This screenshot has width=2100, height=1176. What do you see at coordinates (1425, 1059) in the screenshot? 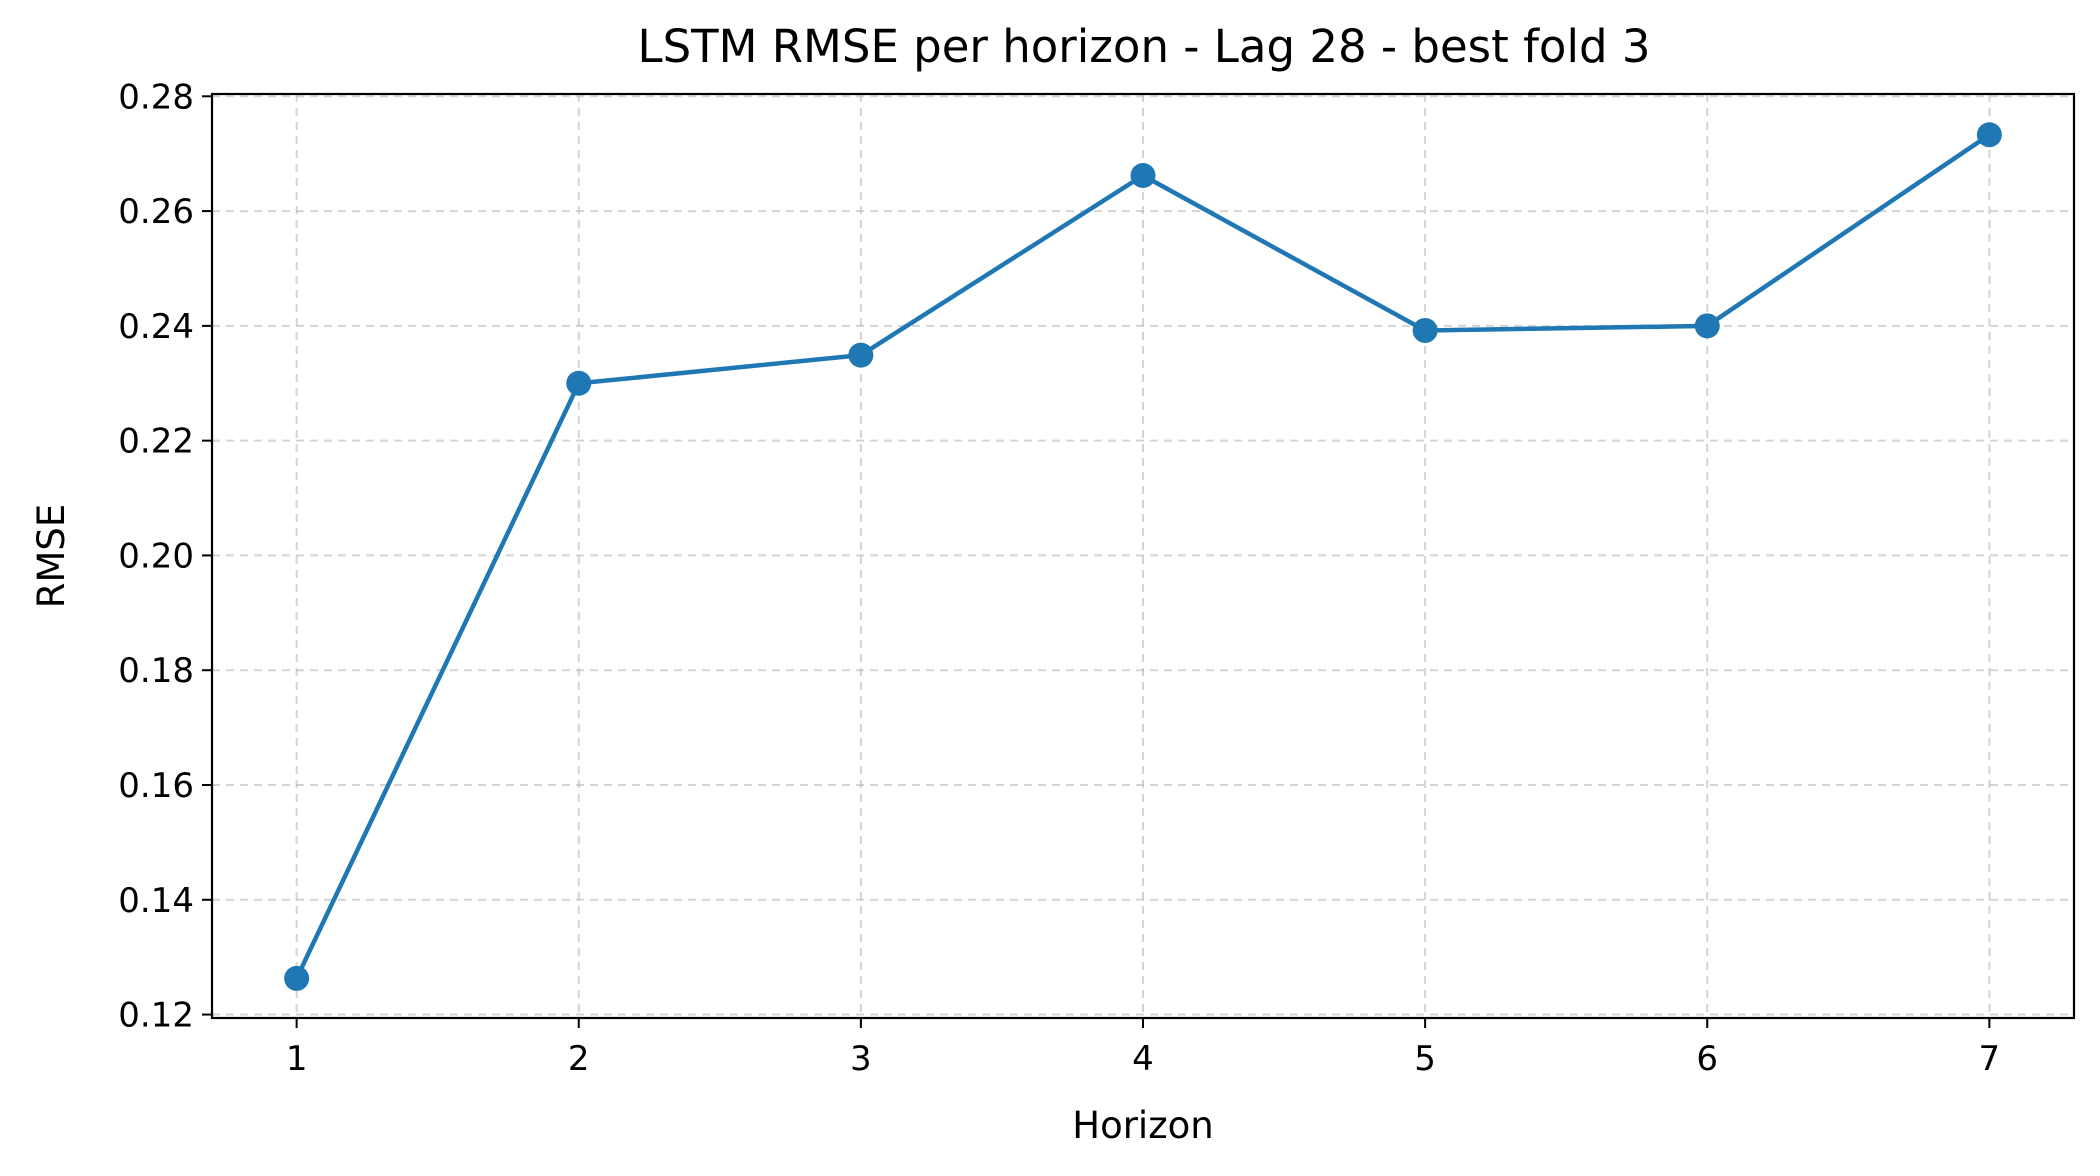
I see `x-tick-label: 5` at bounding box center [1425, 1059].